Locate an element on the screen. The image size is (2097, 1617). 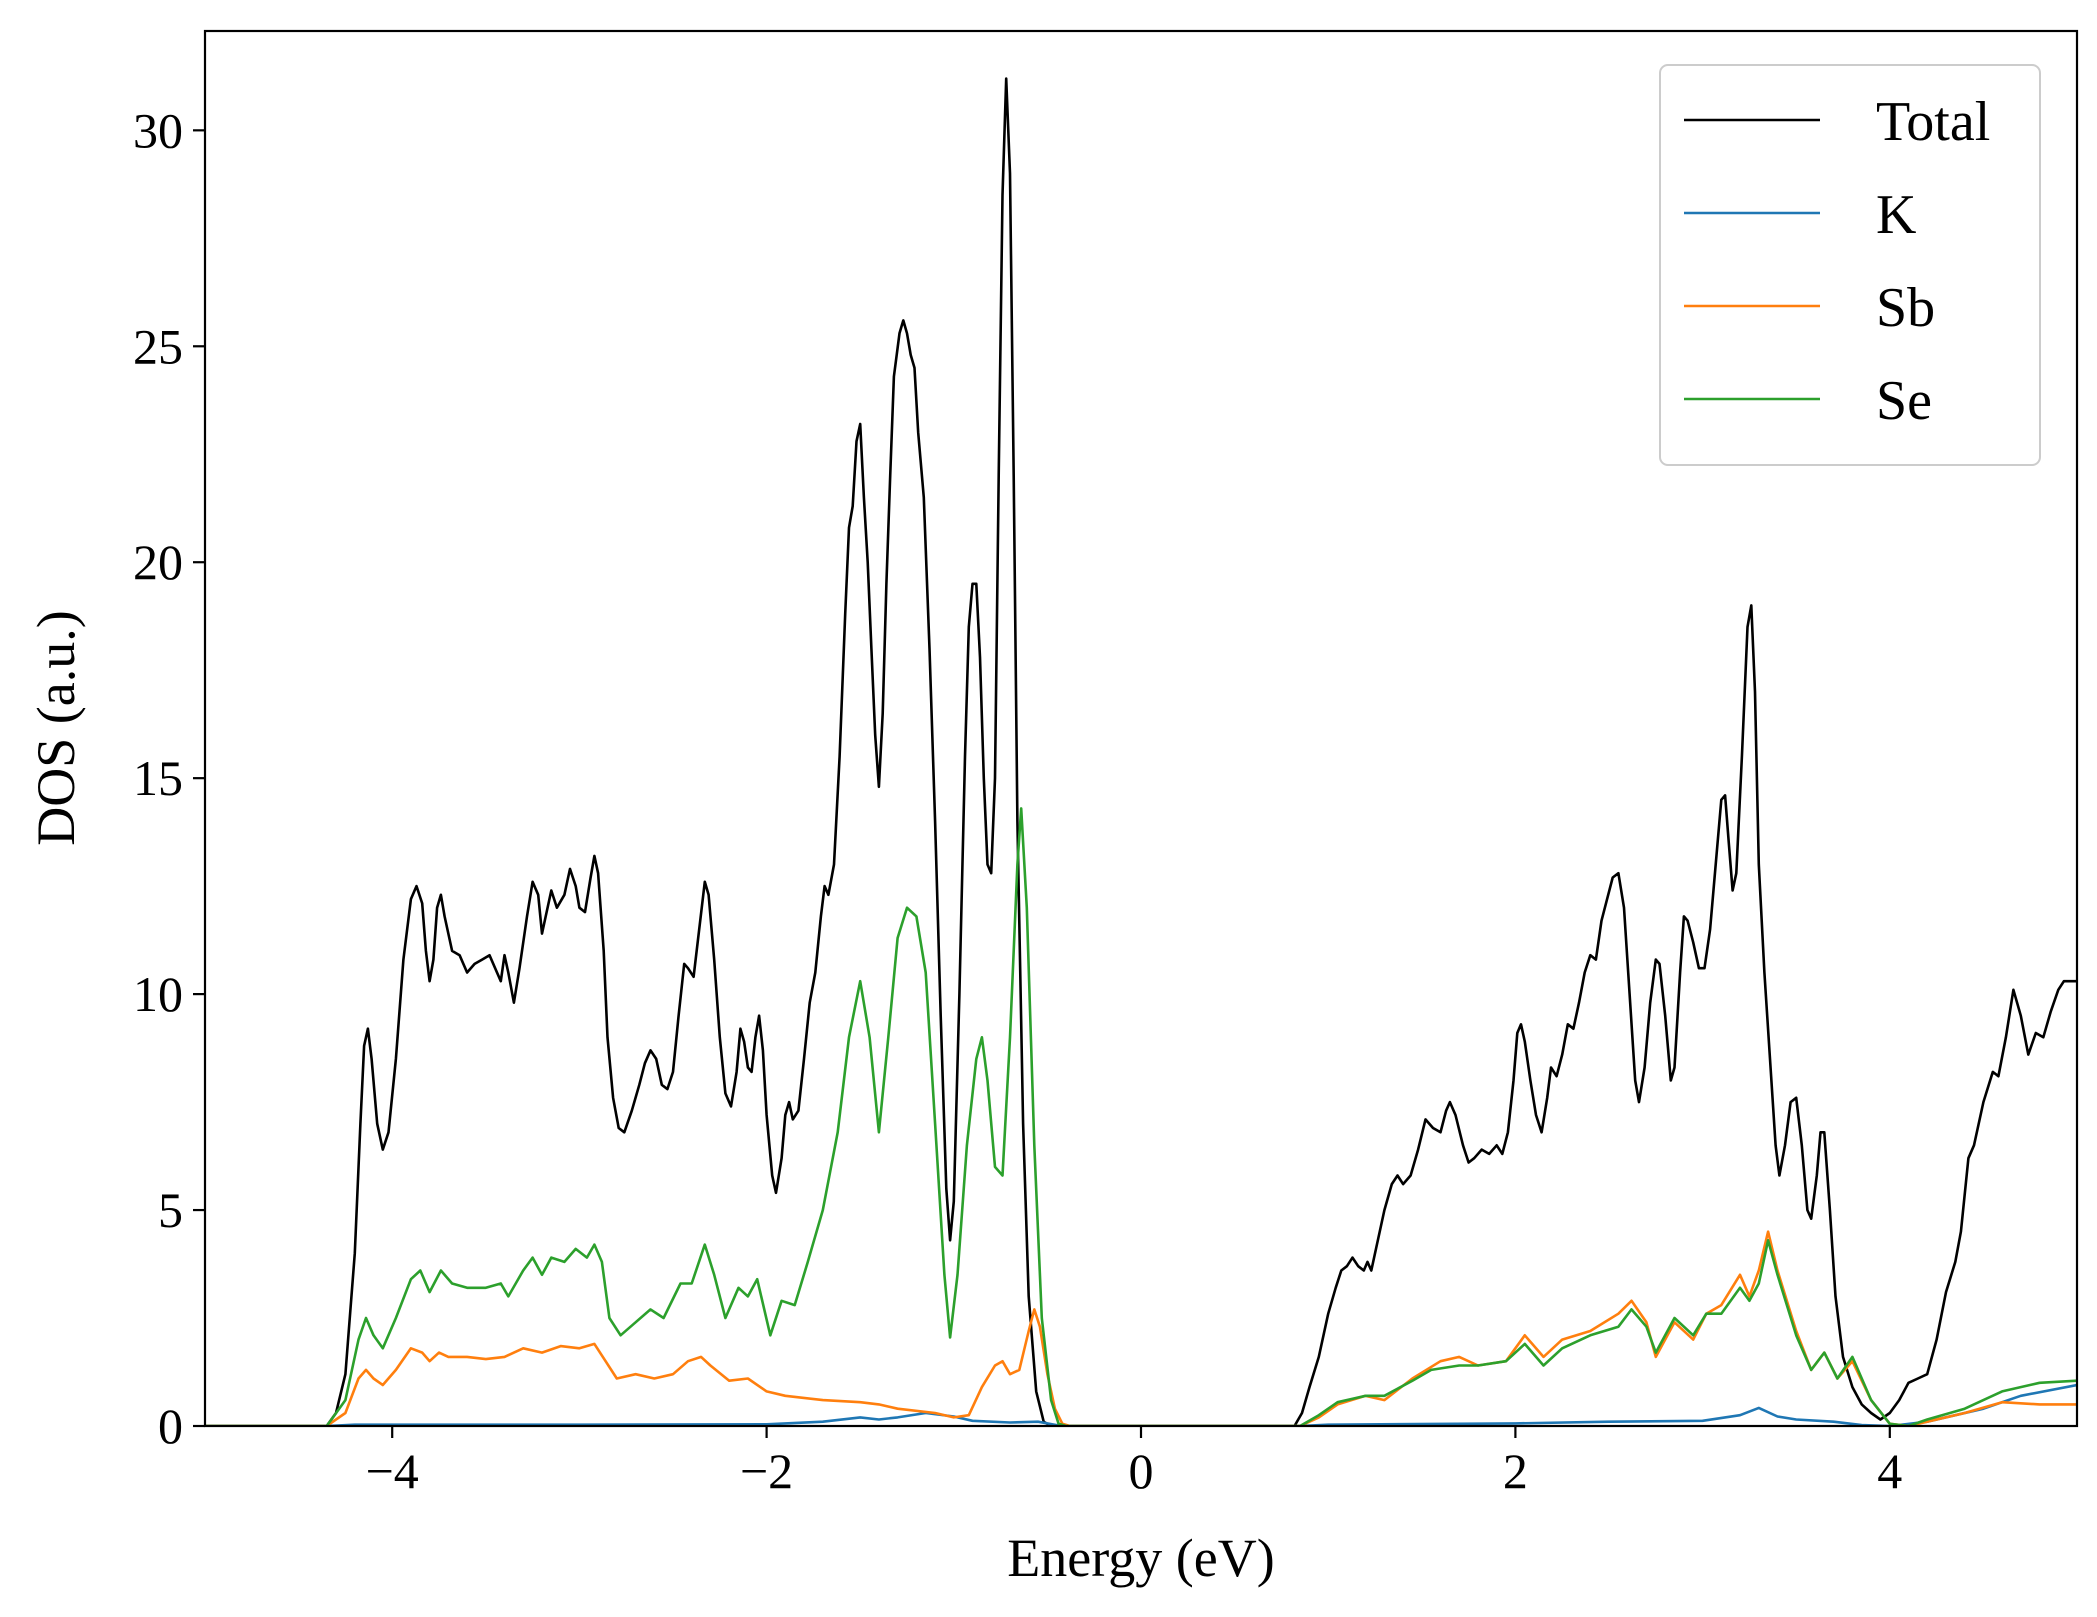
x-tick-label: −2 is located at coordinates (766, 1471).